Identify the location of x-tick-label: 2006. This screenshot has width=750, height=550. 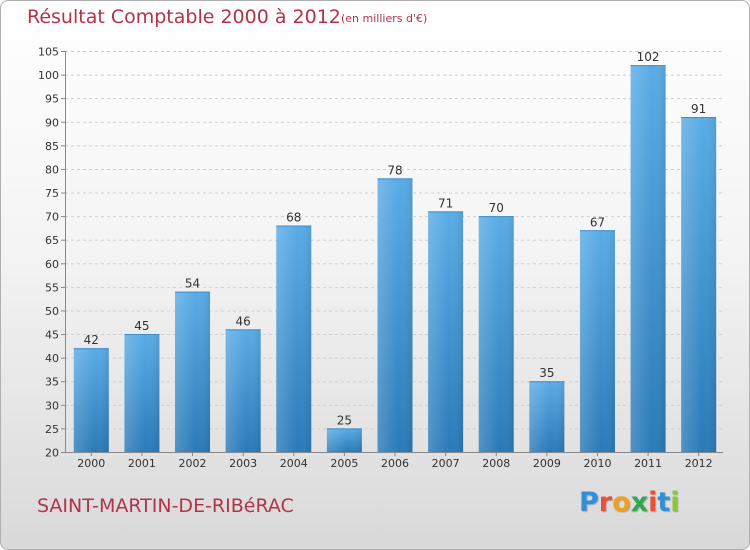
(395, 463).